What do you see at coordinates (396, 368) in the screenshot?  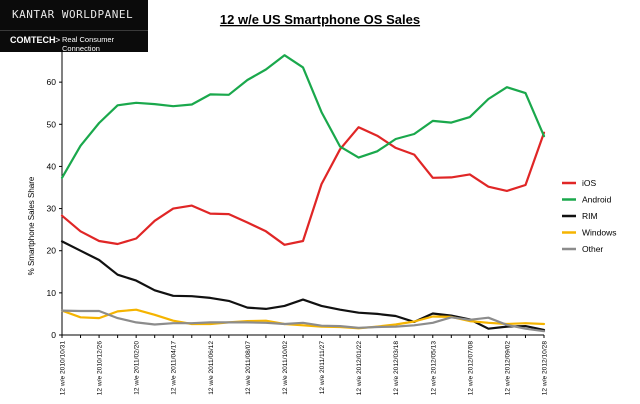 I see `x-tick-label: 12 w/e 2012/03/18` at bounding box center [396, 368].